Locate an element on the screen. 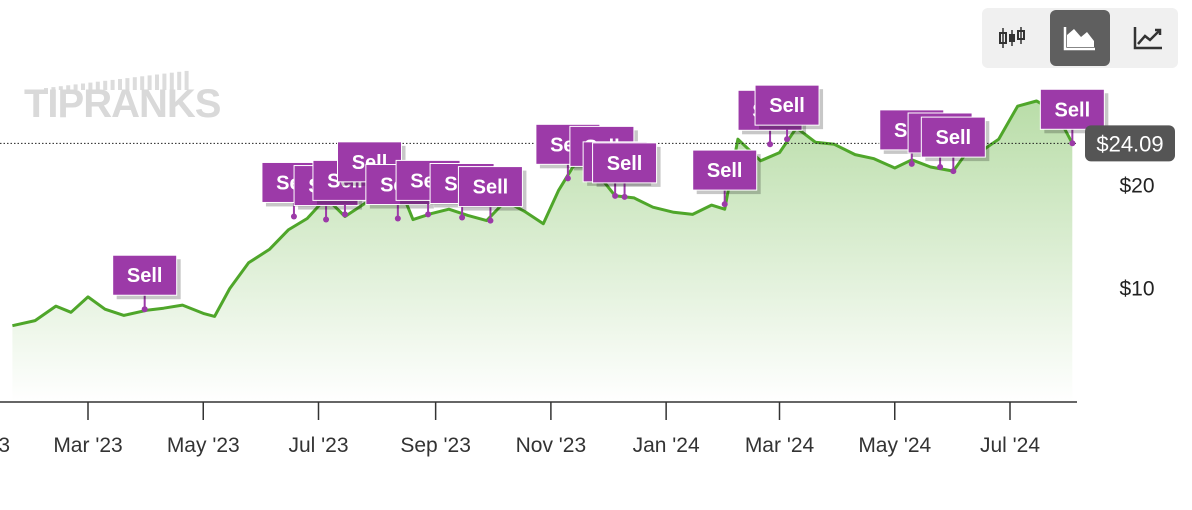 This screenshot has height=510, width=1192. current-price-label: $24.09 is located at coordinates (1129, 143).